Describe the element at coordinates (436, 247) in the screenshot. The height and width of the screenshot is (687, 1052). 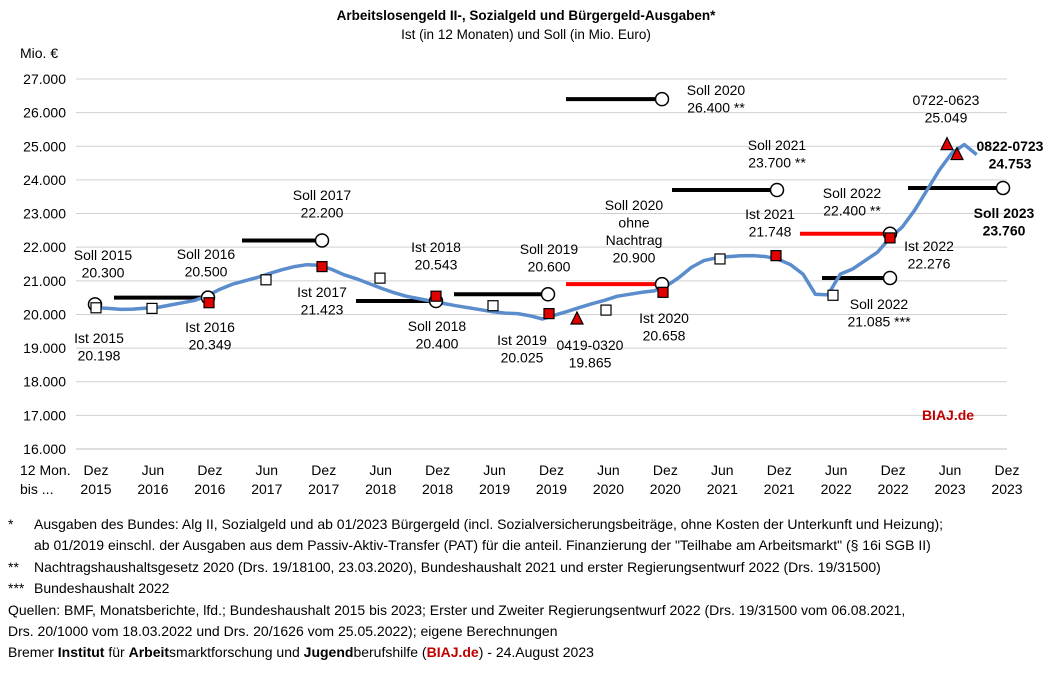
I see `ist-label-line: Ist 2018` at that location.